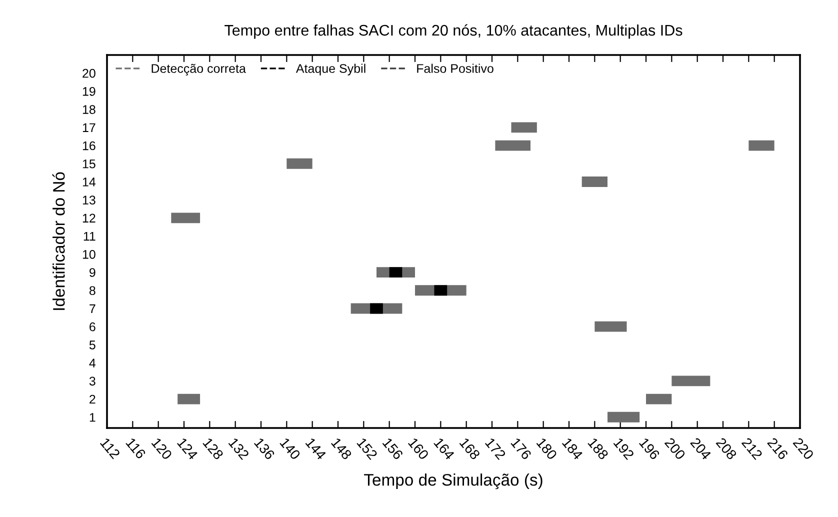  What do you see at coordinates (93, 399) in the screenshot?
I see `y-tick-label: 2` at bounding box center [93, 399].